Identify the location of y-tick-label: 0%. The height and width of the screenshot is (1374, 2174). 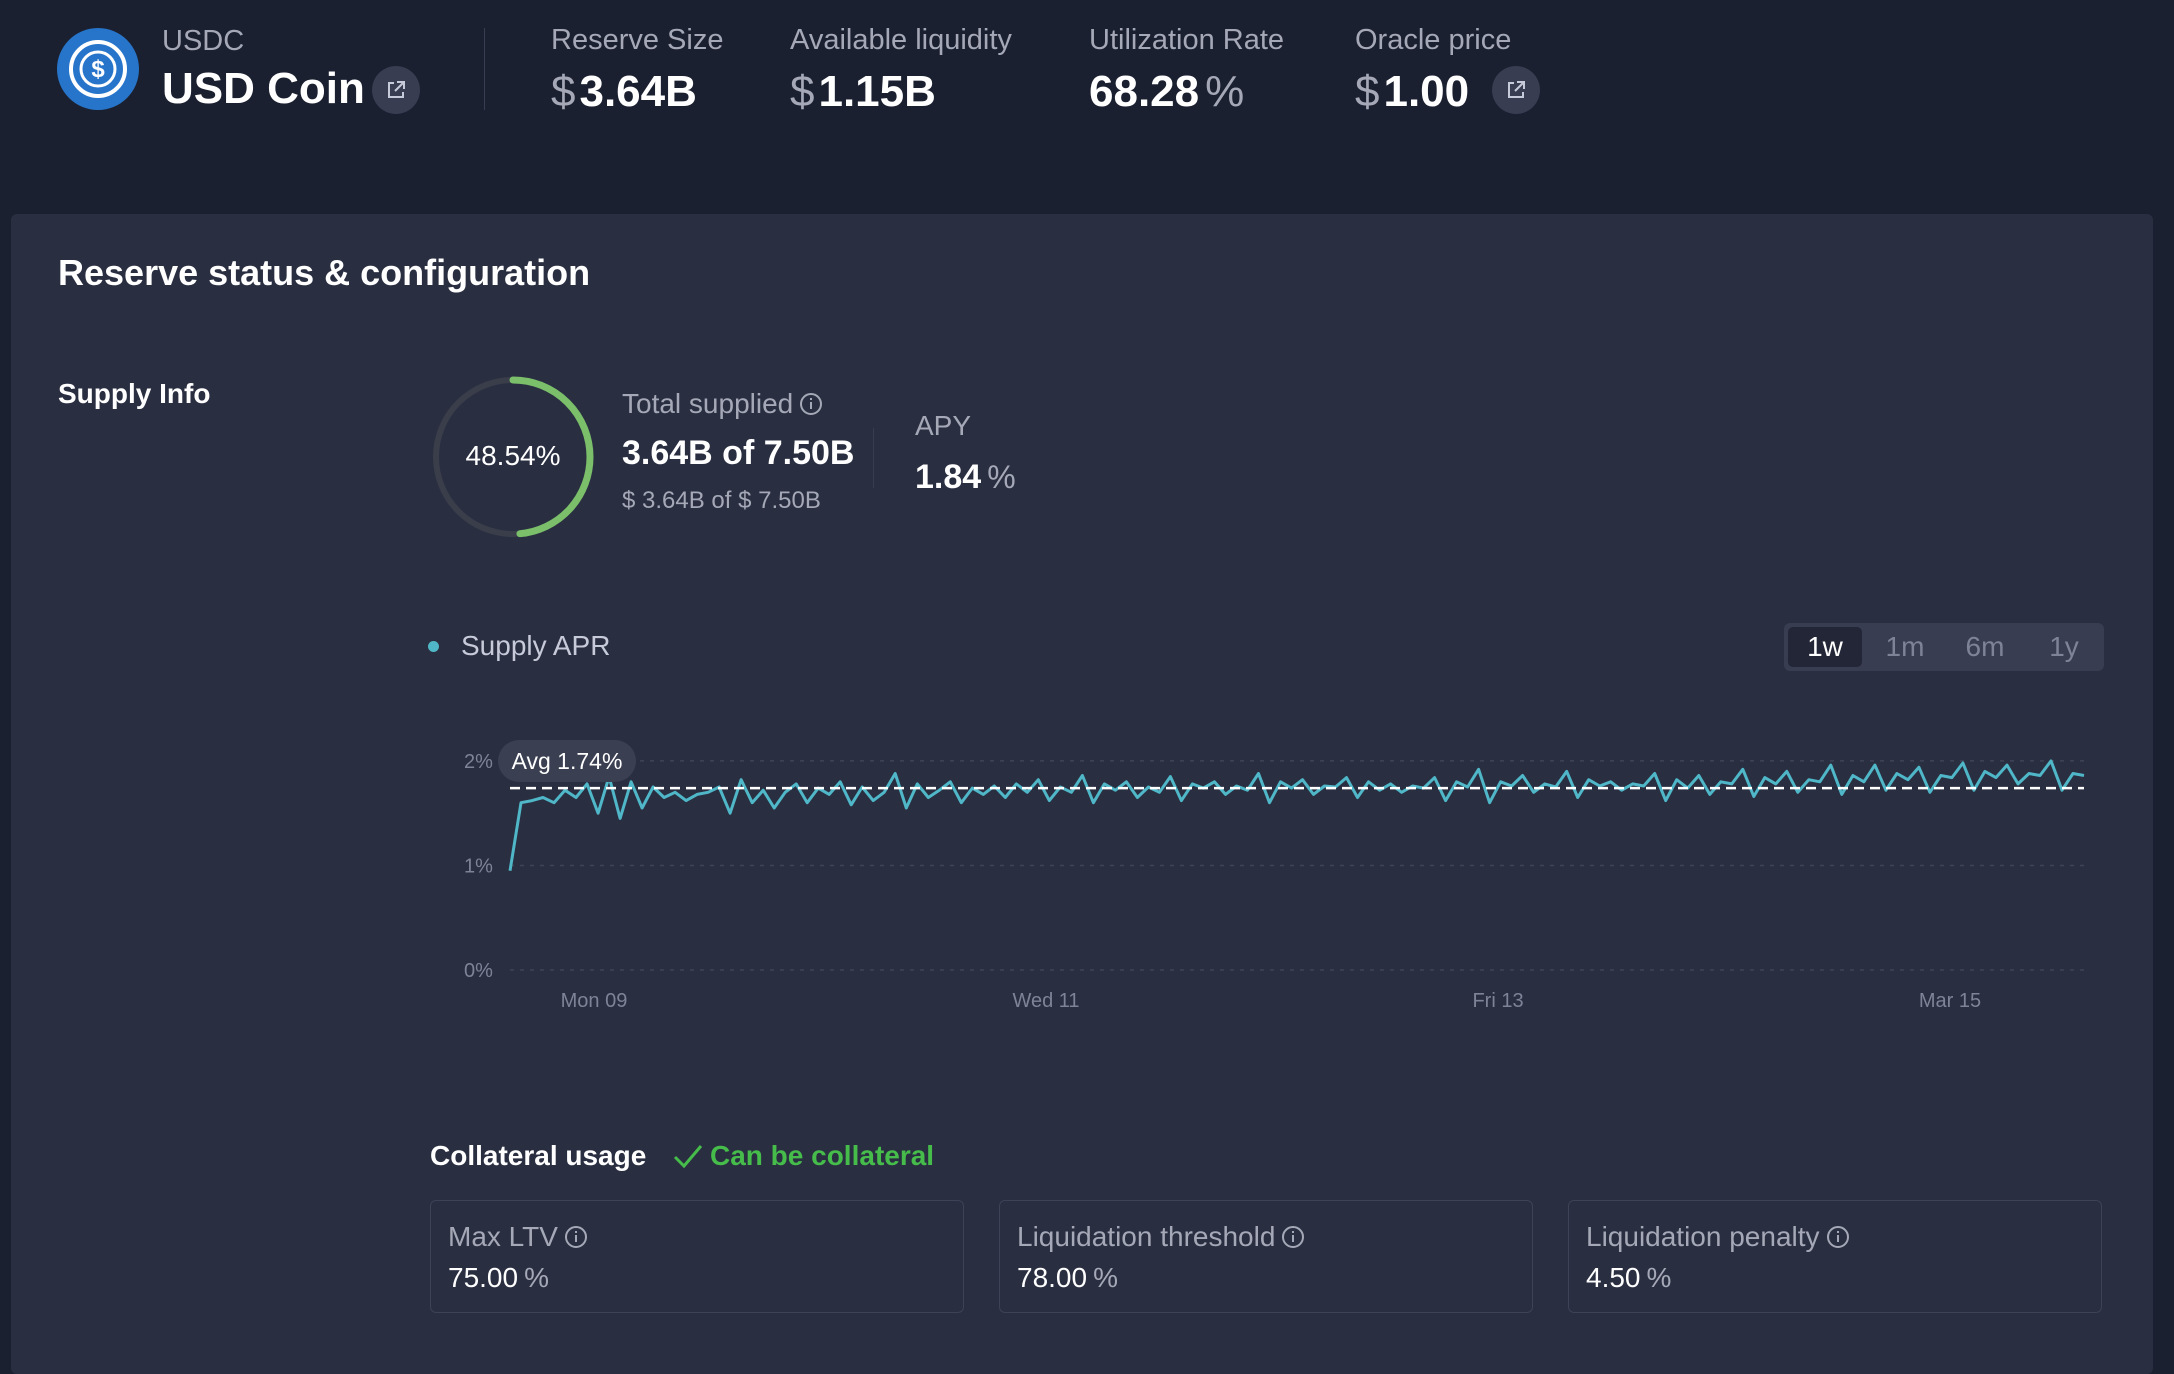
(478, 971).